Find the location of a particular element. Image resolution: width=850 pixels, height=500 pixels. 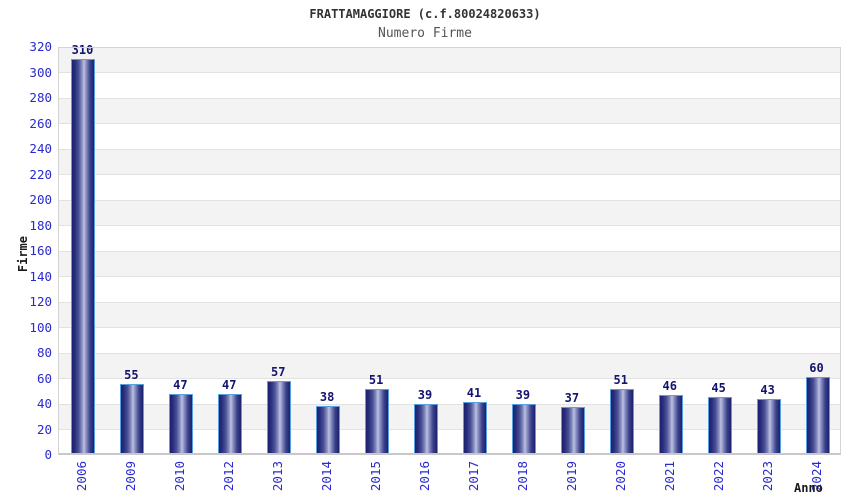

y-tick-label: 260 is located at coordinates (40, 123).